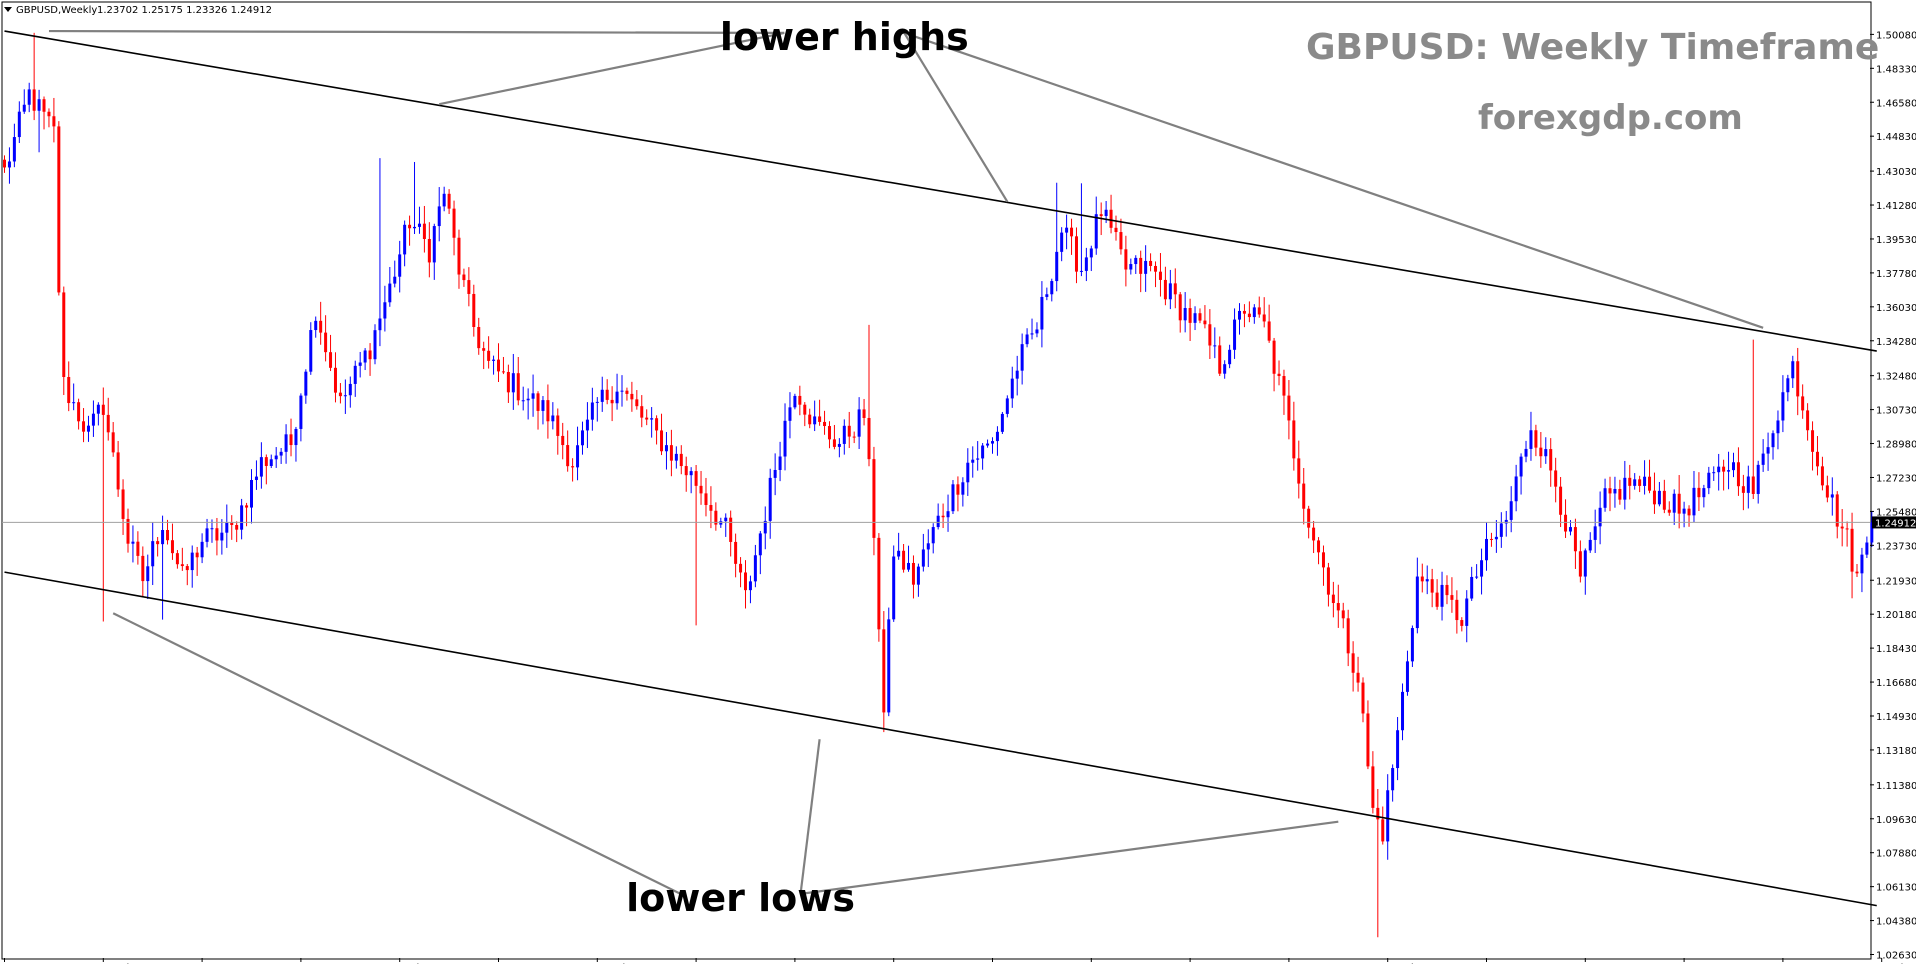 The image size is (1916, 964). Describe the element at coordinates (1896, 786) in the screenshot. I see `price-tick-label: 1.11380` at that location.